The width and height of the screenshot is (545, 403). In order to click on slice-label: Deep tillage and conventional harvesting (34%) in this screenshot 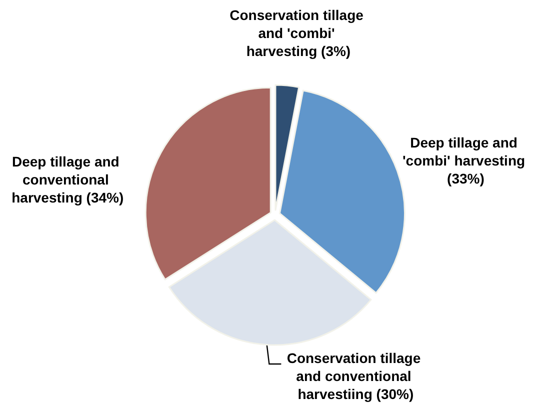, I will do `click(68, 180)`.